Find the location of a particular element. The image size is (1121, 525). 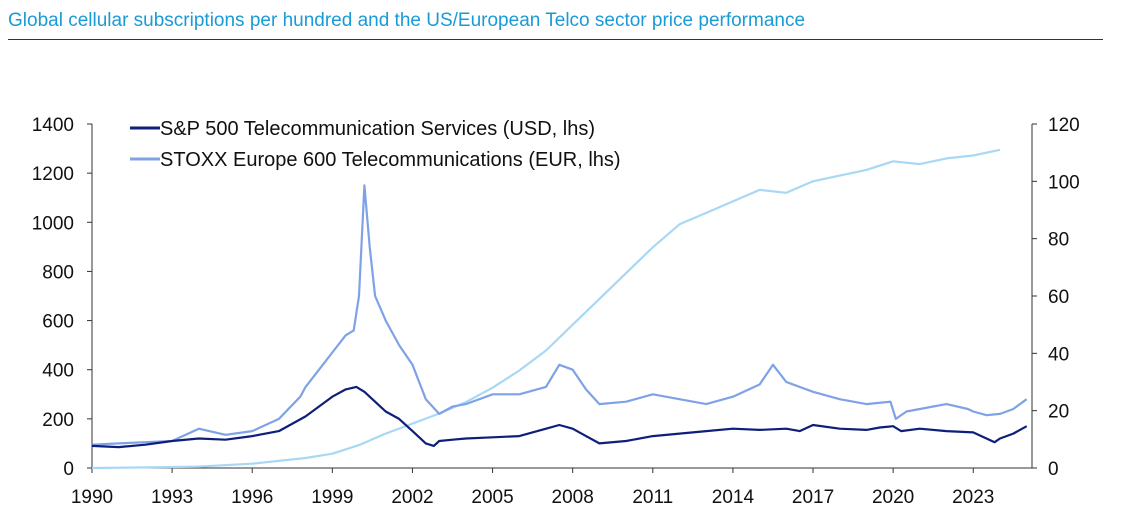

y-tick-label-left: 0 is located at coordinates (68, 469).